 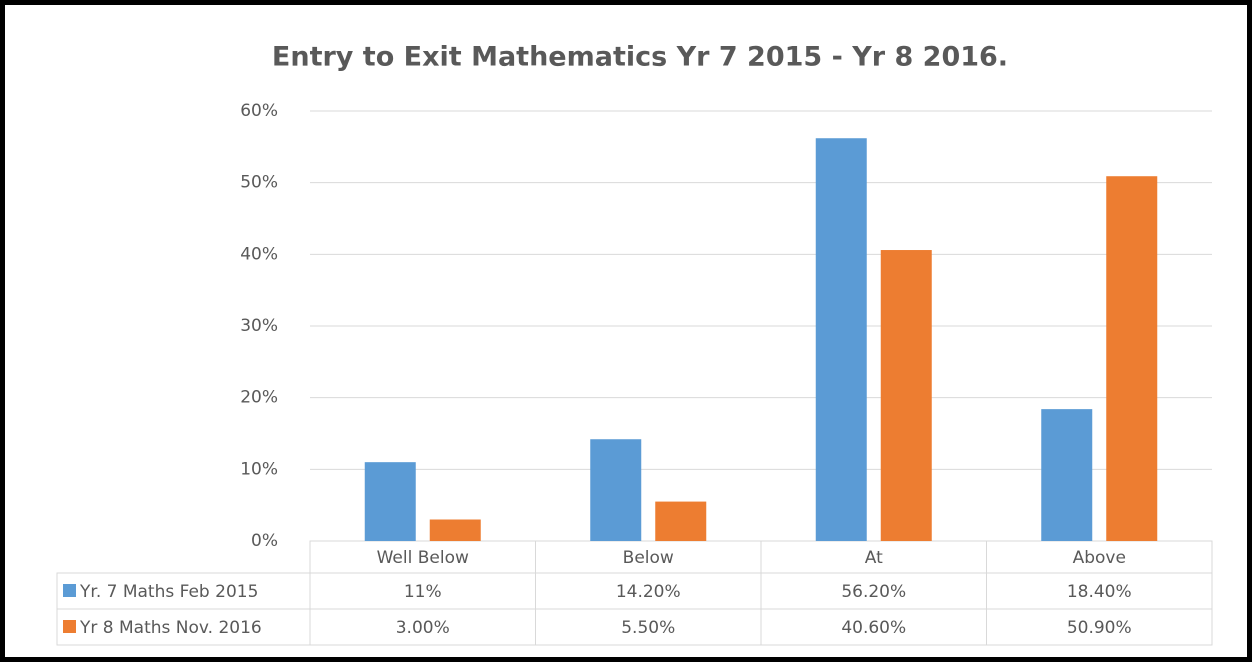 I want to click on table-value: 5.50%, so click(x=648, y=628).